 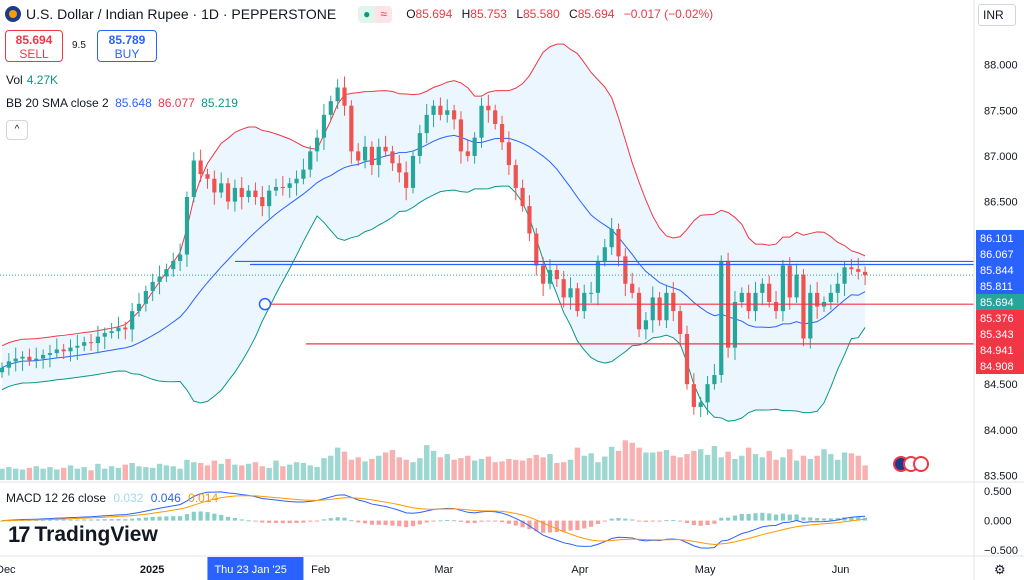 I want to click on currency-selector: INR, so click(x=997, y=15).